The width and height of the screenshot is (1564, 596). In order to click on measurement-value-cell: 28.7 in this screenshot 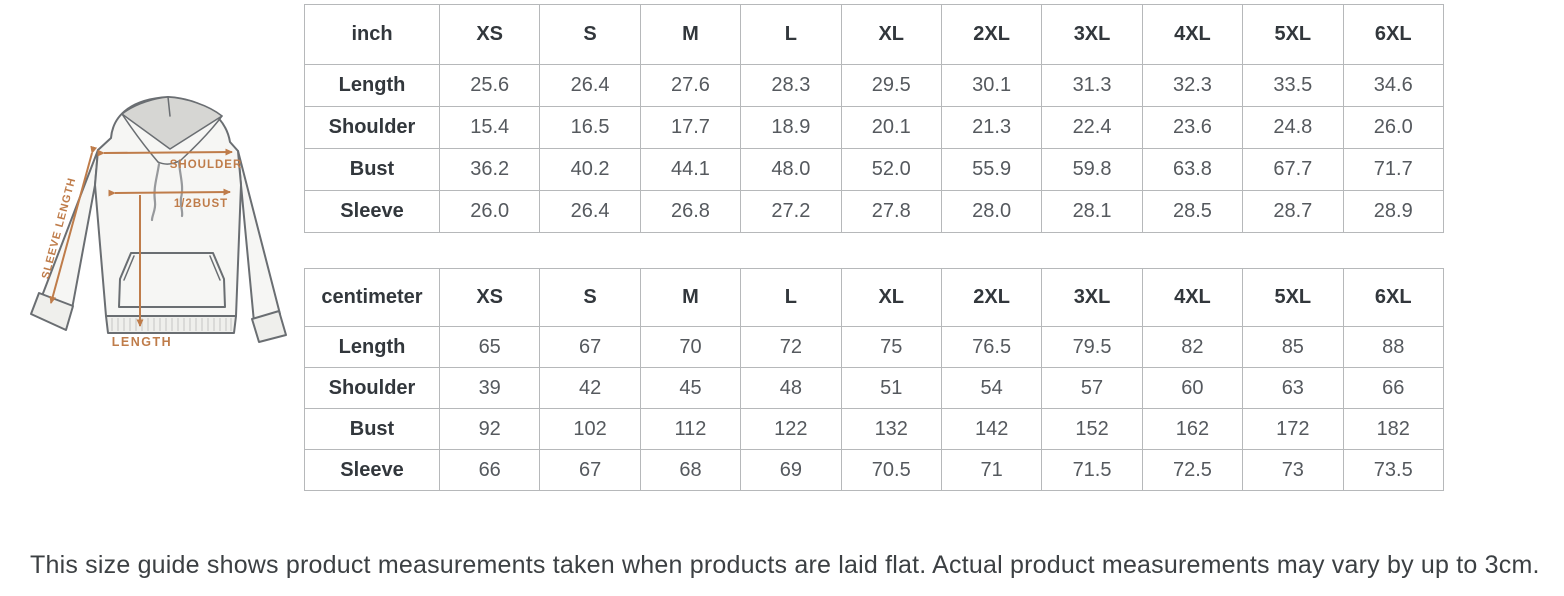, I will do `click(1293, 211)`.